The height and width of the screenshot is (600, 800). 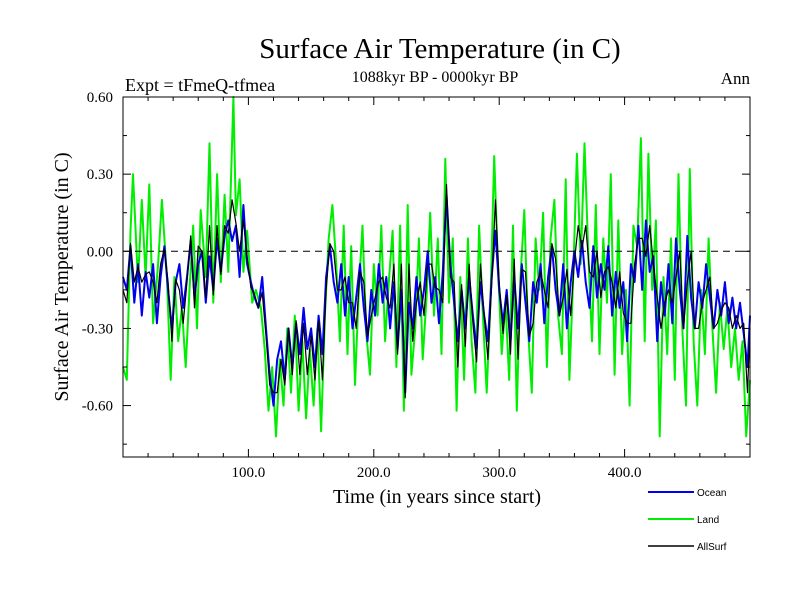 What do you see at coordinates (711, 493) in the screenshot?
I see `legend-label-ocean: Ocean` at bounding box center [711, 493].